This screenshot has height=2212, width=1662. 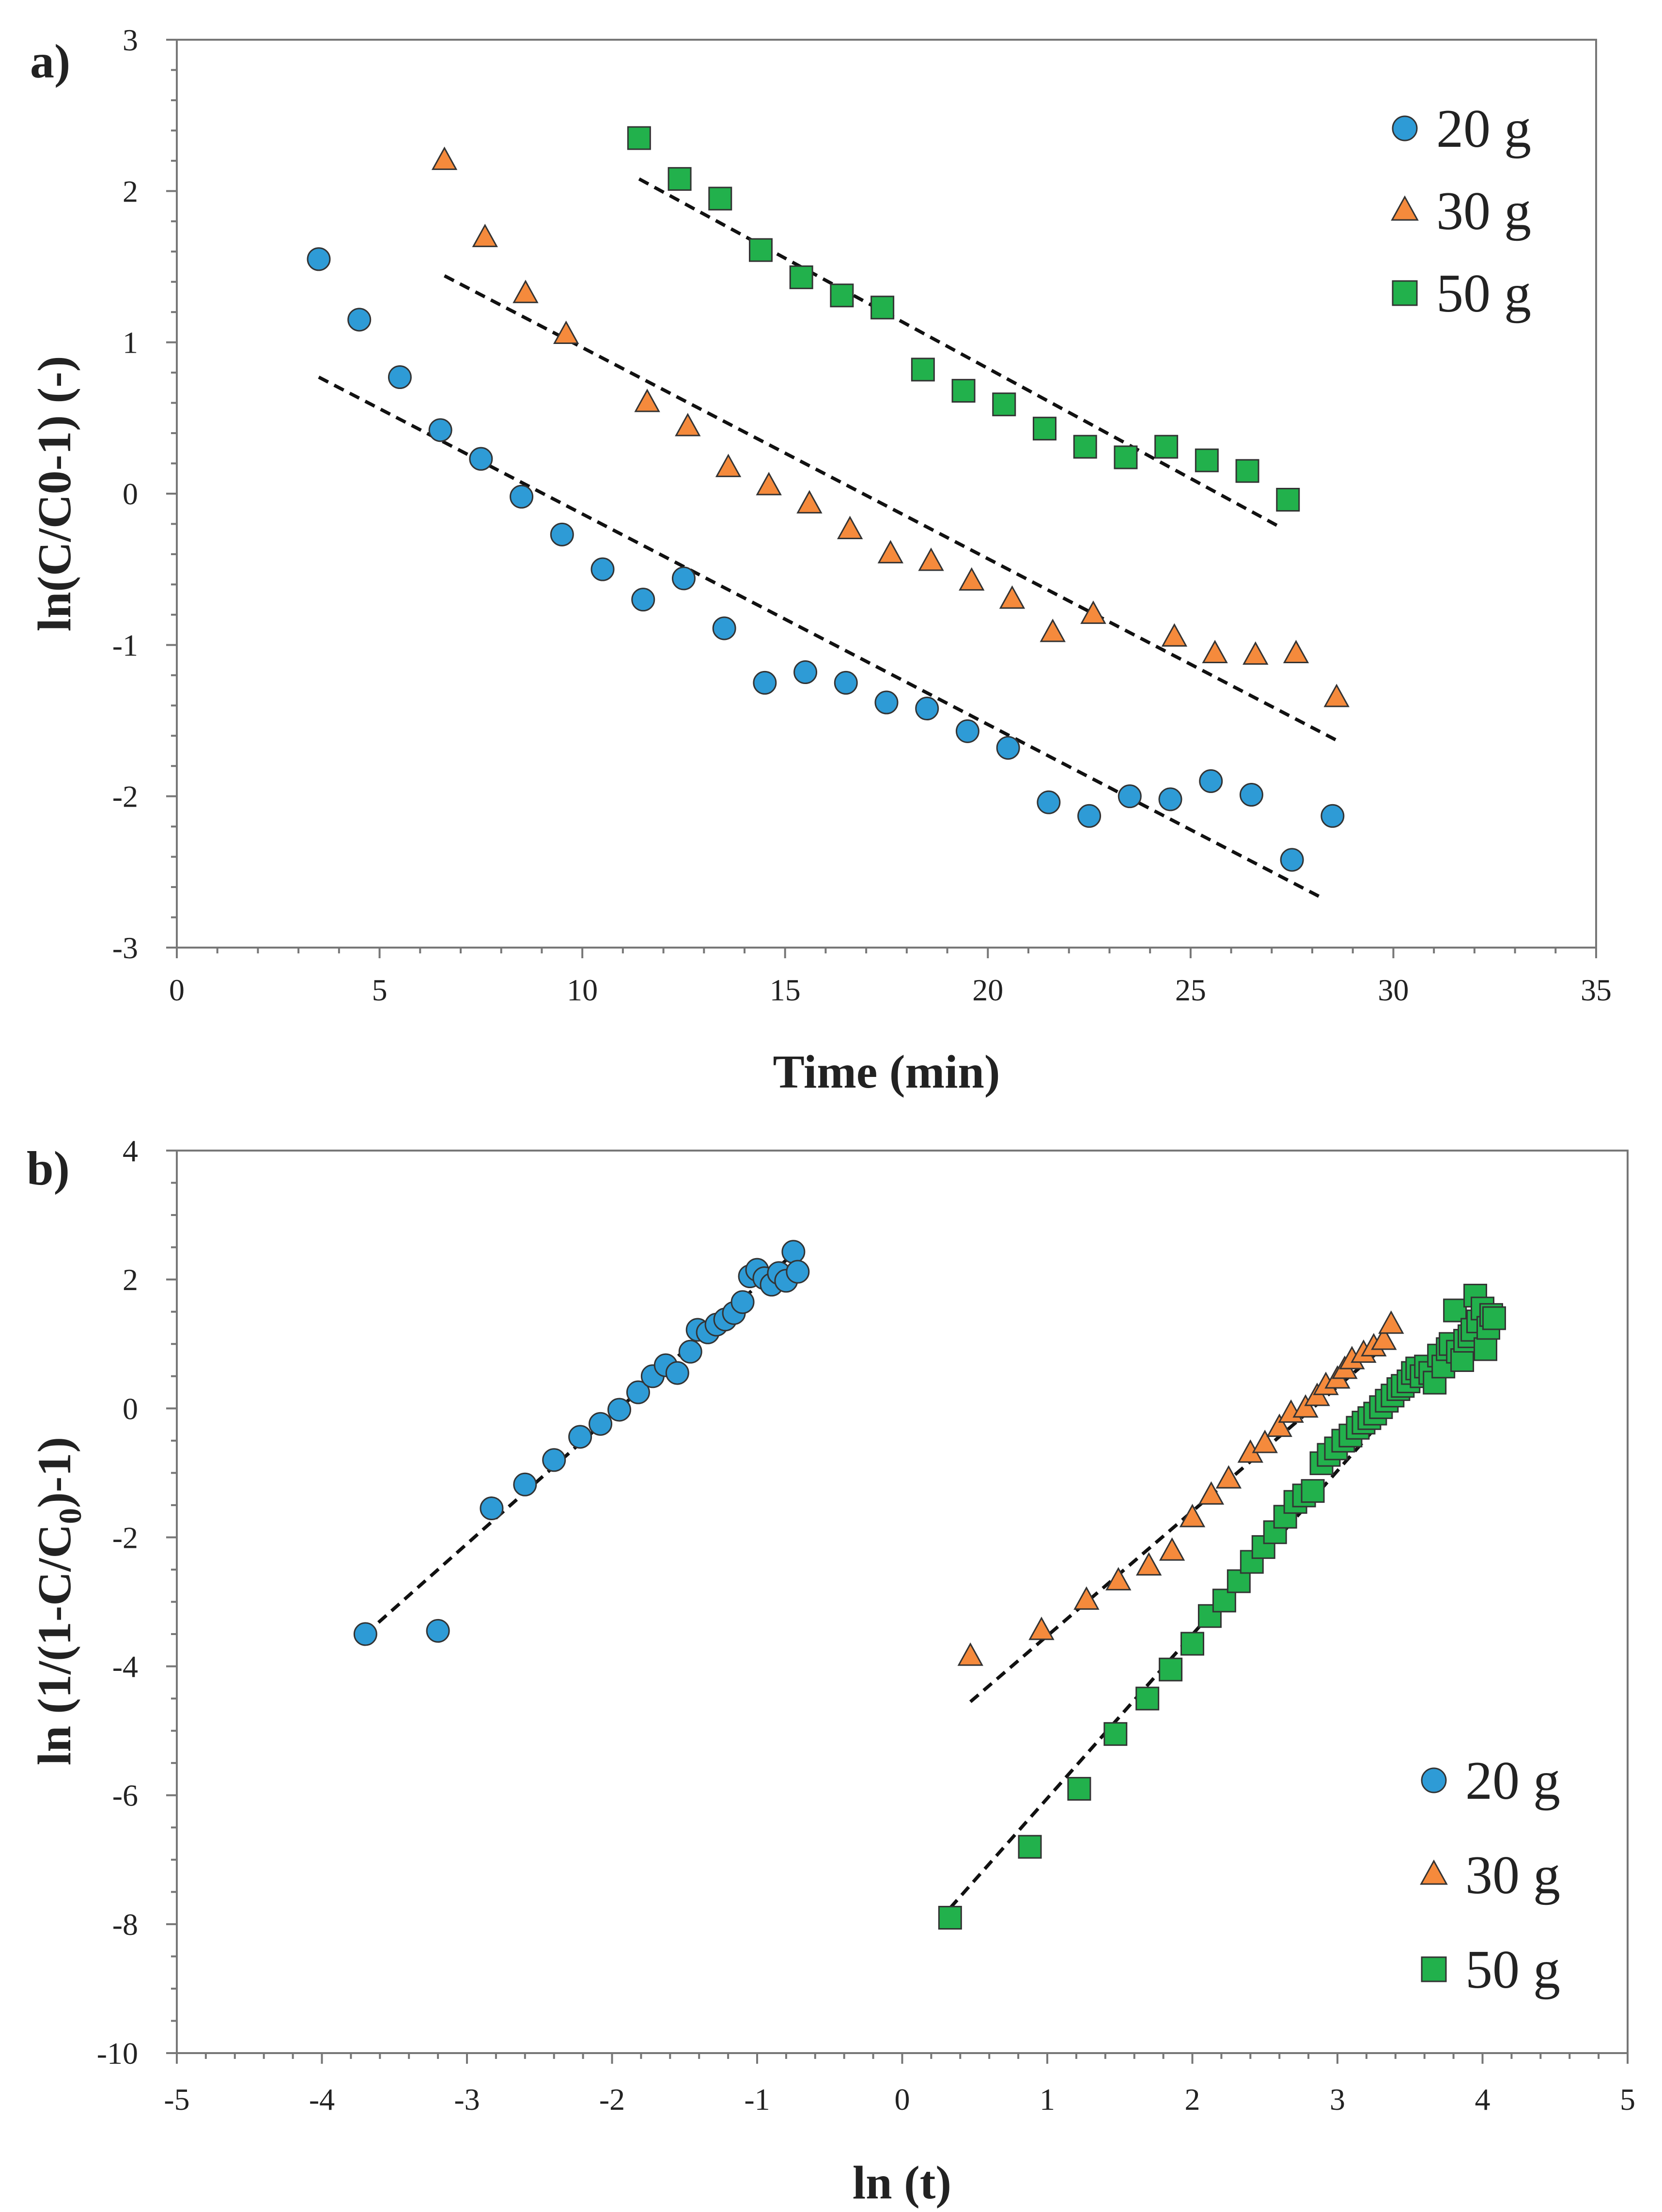 What do you see at coordinates (125, 948) in the screenshot?
I see `y-tick-label: -3` at bounding box center [125, 948].